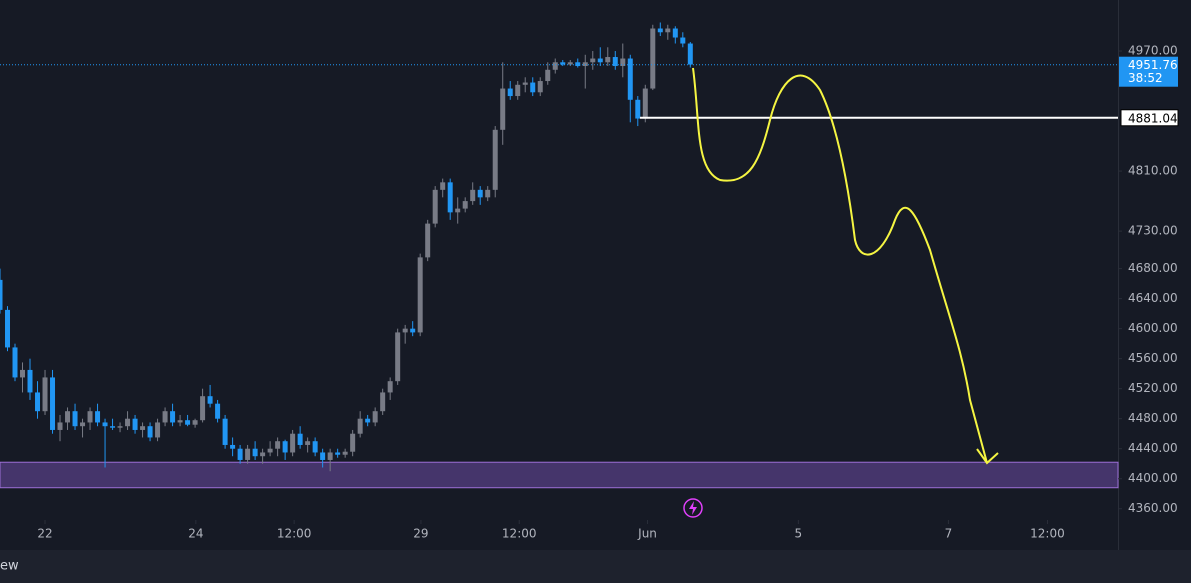 This screenshot has height=583, width=1191. What do you see at coordinates (1153, 328) in the screenshot?
I see `y-tick-label: 4600.00` at bounding box center [1153, 328].